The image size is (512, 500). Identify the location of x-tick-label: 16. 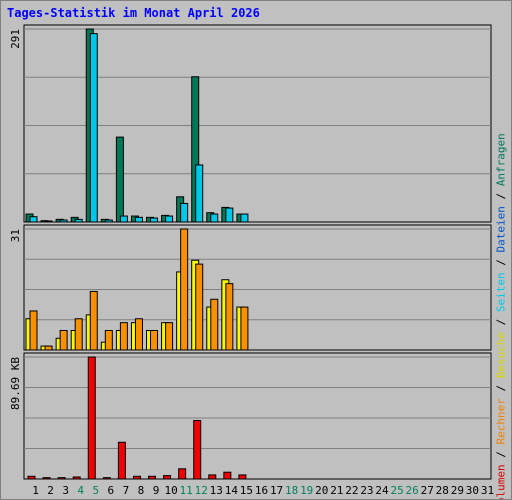
(261, 490).